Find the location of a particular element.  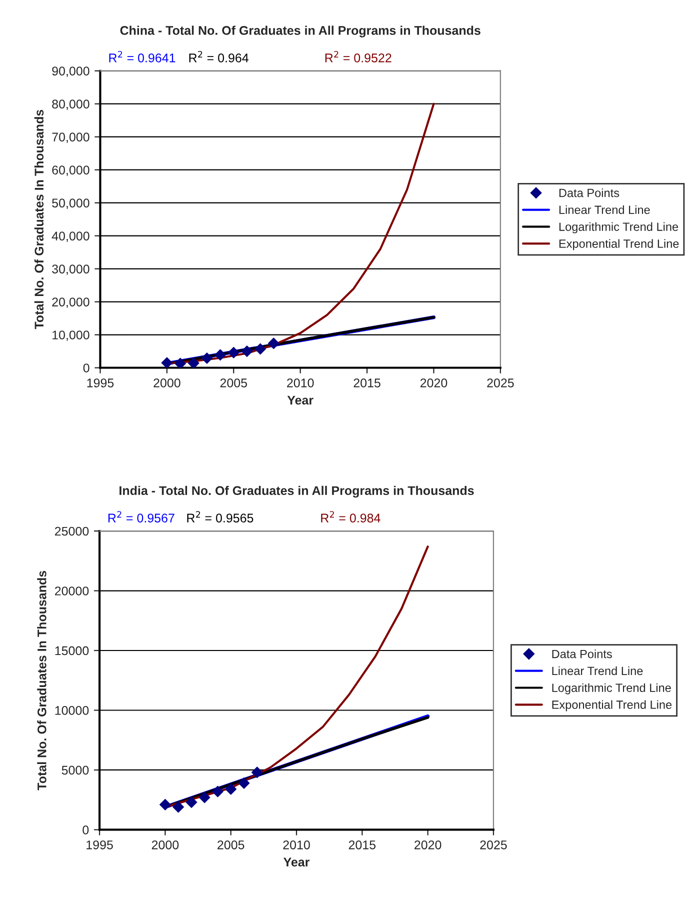

text: R$^{2}$ = 0.984 is located at coordinates (350, 516).